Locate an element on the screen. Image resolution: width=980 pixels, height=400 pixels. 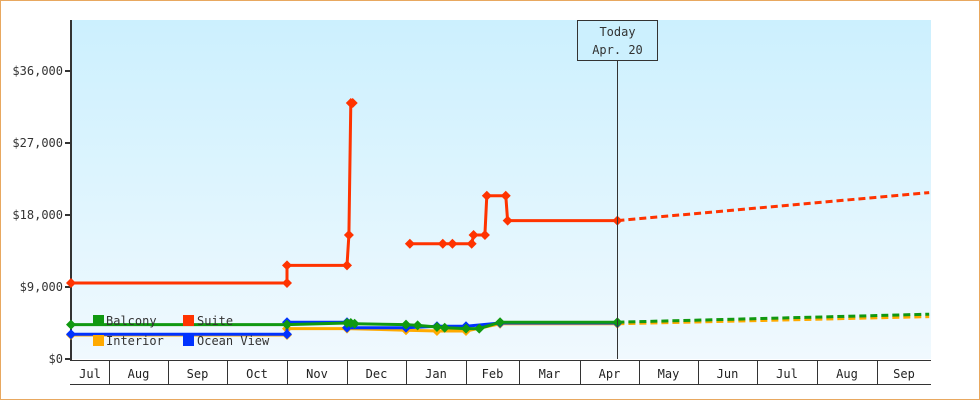
legend-label-ocean-view: Ocean View is located at coordinates (233, 341).